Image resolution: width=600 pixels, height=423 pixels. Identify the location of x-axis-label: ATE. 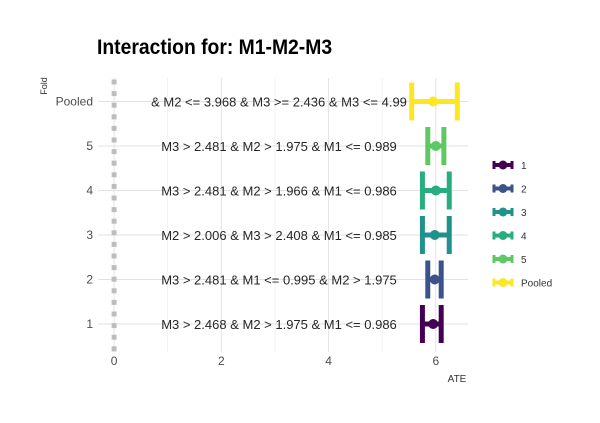
(457, 379).